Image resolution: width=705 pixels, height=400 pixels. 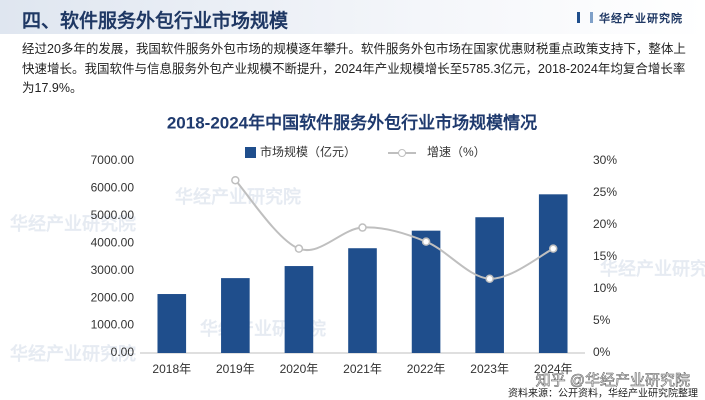 What do you see at coordinates (308, 151) in the screenshot?
I see `legend-label: 市场规模（亿元）` at bounding box center [308, 151].